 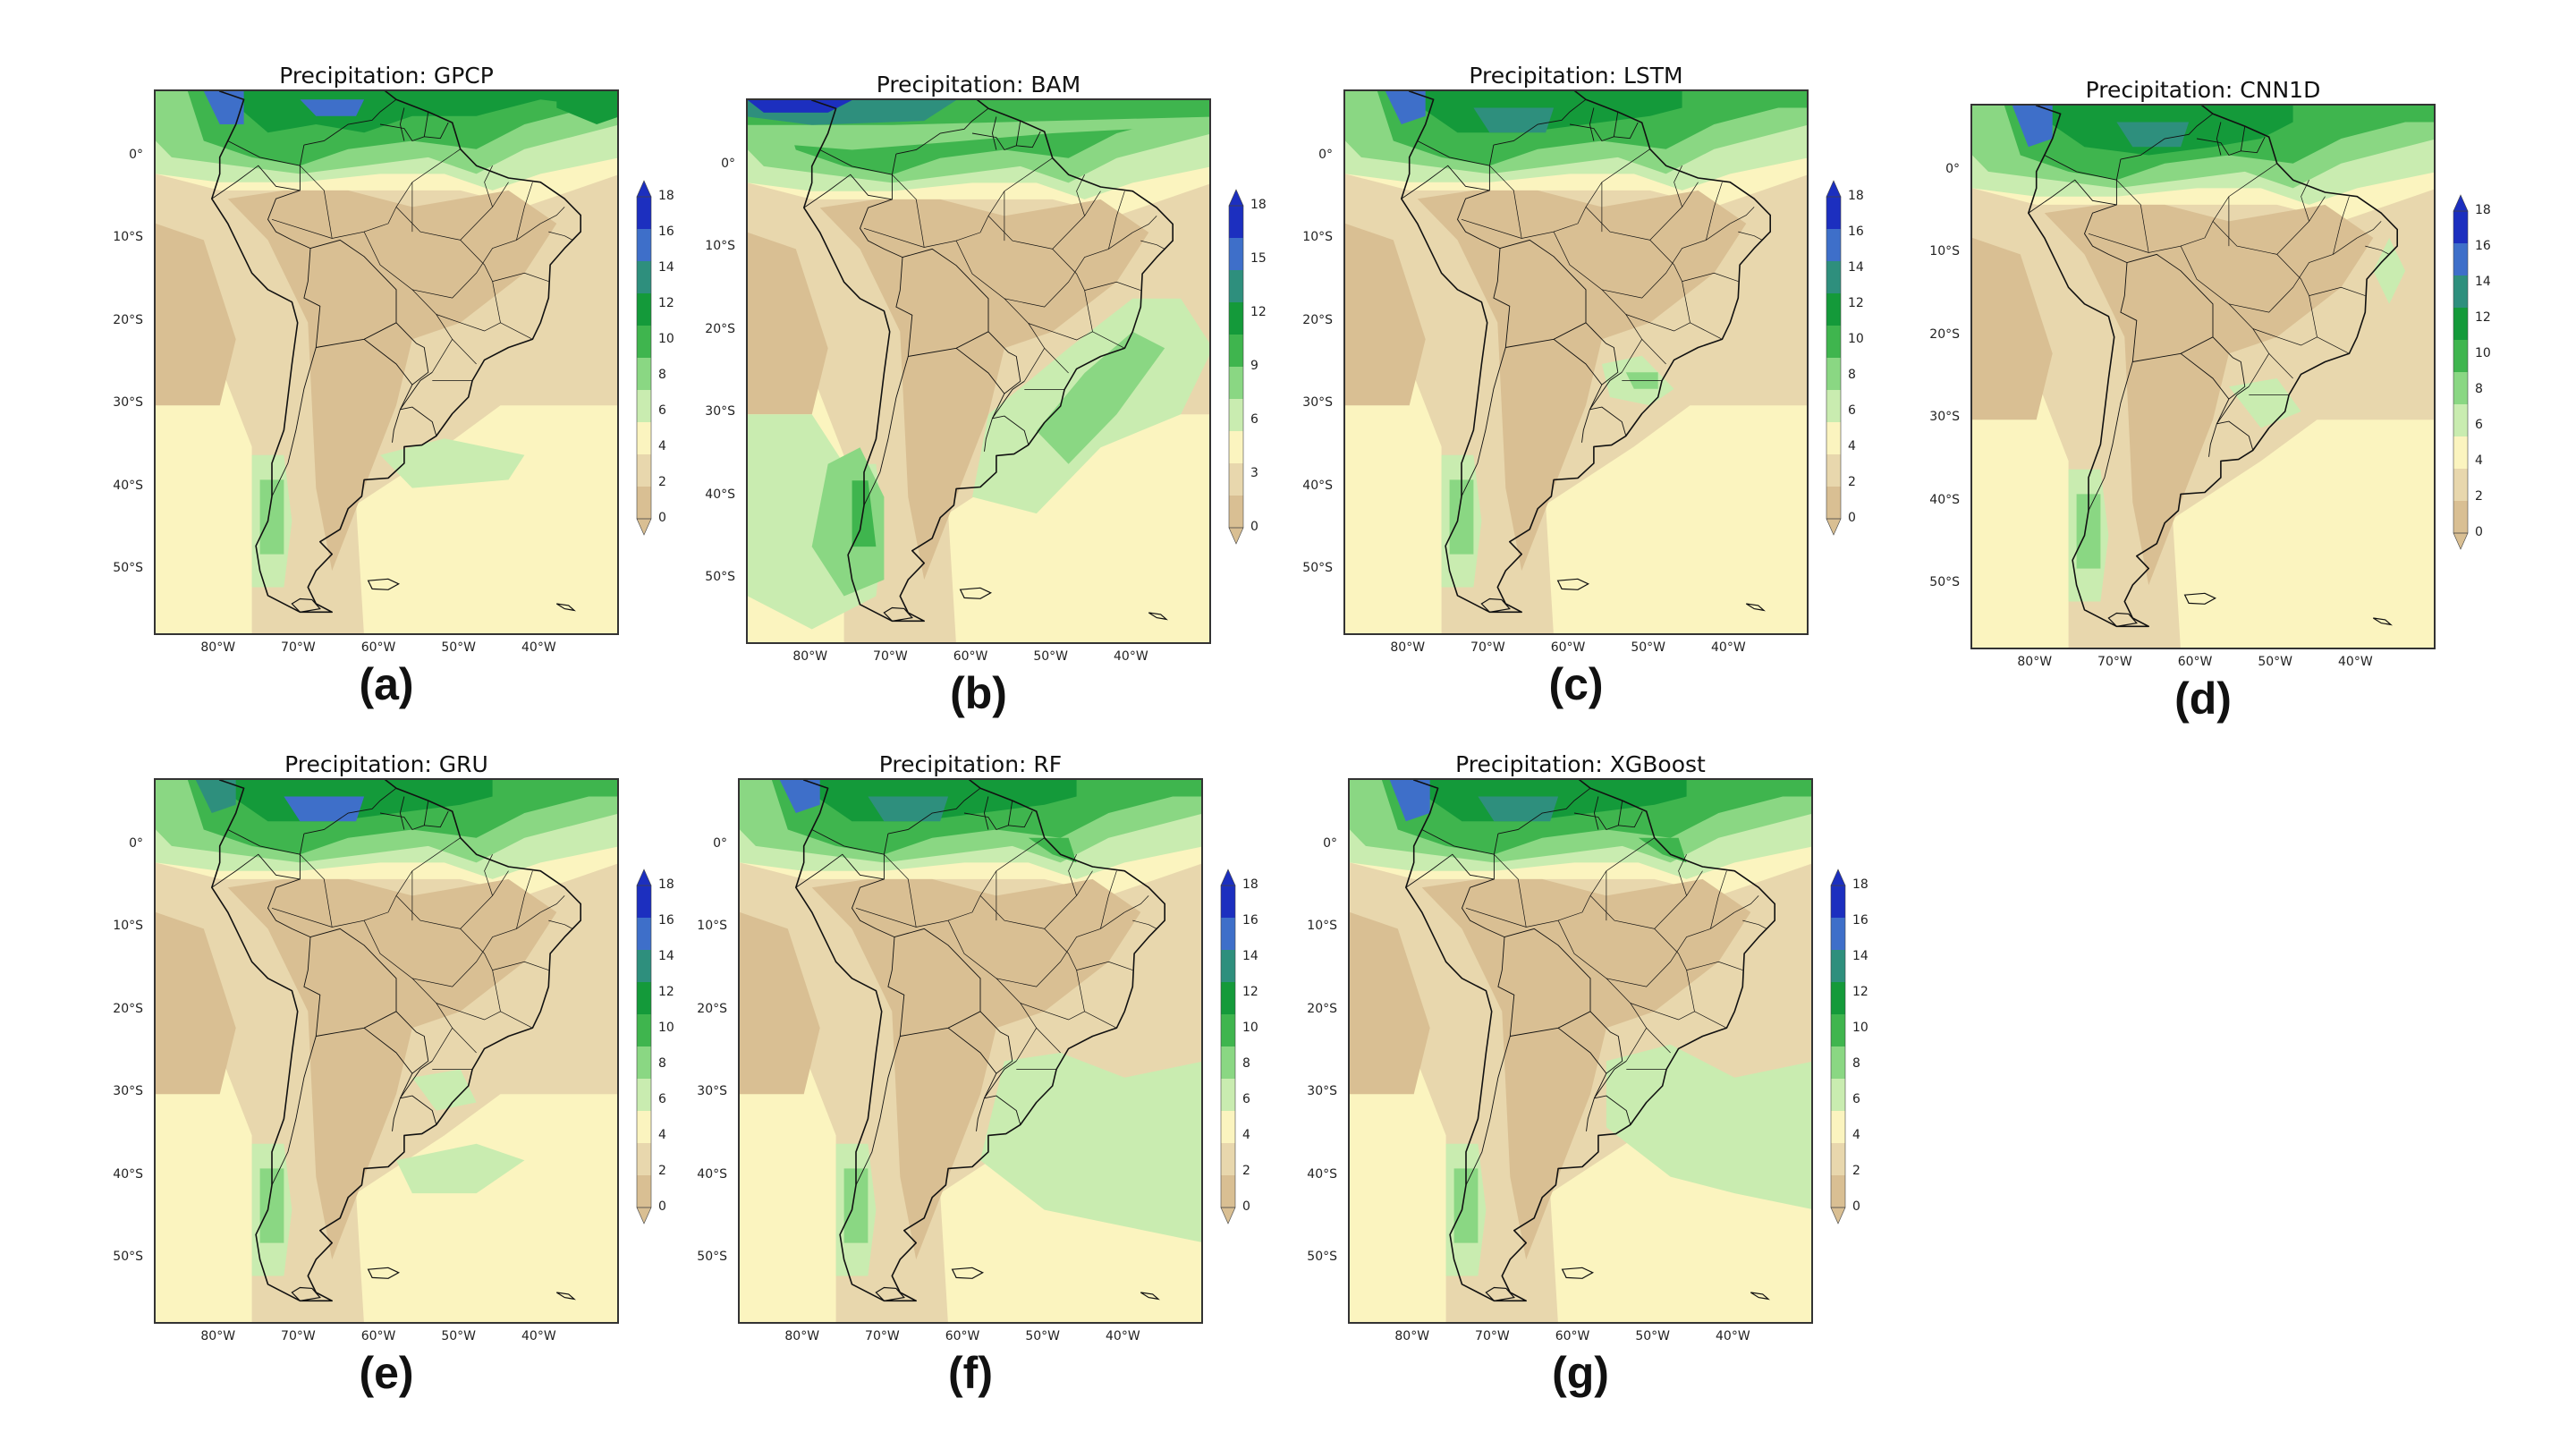 What do you see at coordinates (1228, 1215) in the screenshot?
I see `colorbar-extend-min` at bounding box center [1228, 1215].